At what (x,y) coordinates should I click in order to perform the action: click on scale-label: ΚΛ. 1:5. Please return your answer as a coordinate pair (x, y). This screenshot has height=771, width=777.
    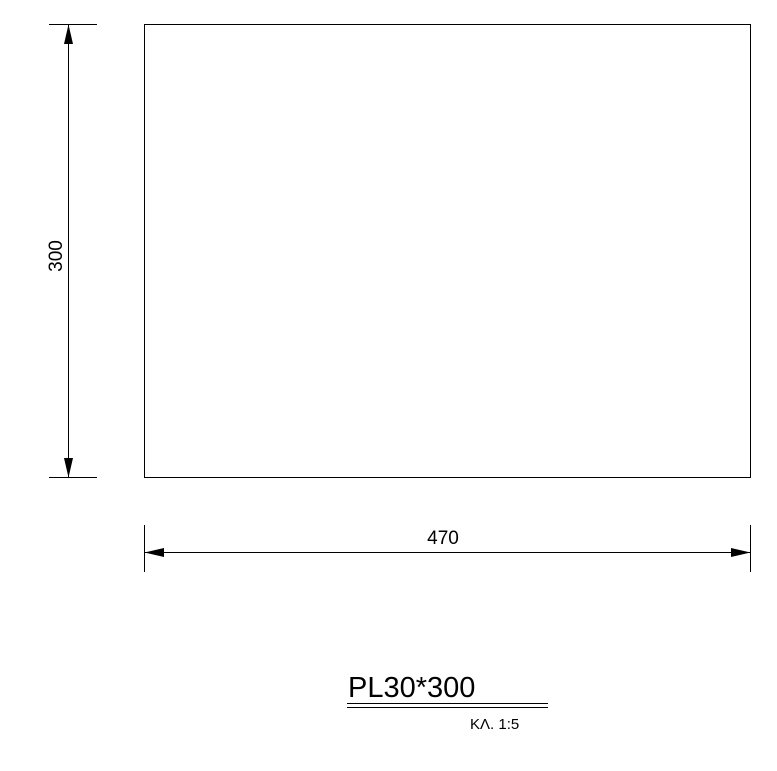
    Looking at the image, I should click on (494, 724).